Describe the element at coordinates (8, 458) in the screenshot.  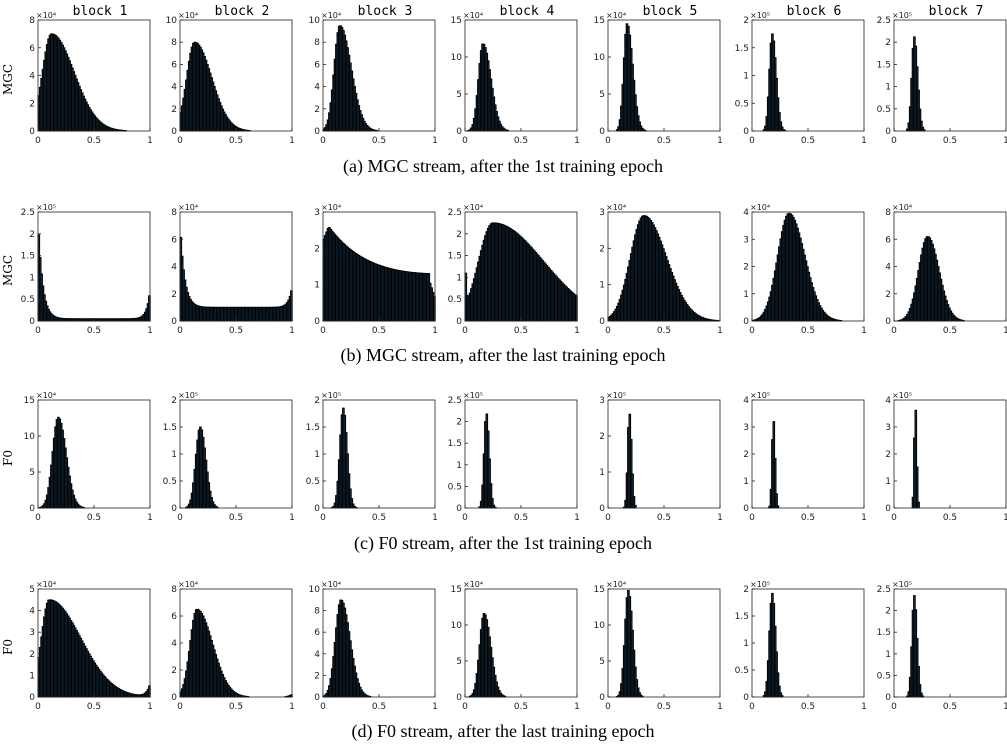
I see `y-axis-label: F0` at that location.